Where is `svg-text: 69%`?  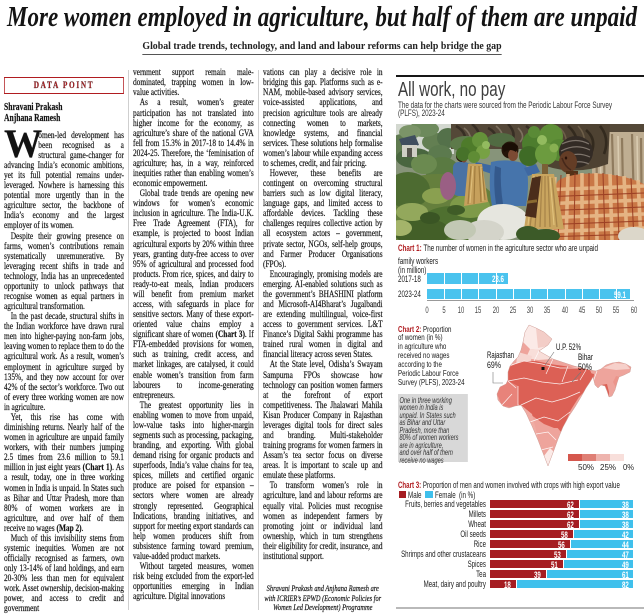 svg-text: 69% is located at coordinates (494, 365).